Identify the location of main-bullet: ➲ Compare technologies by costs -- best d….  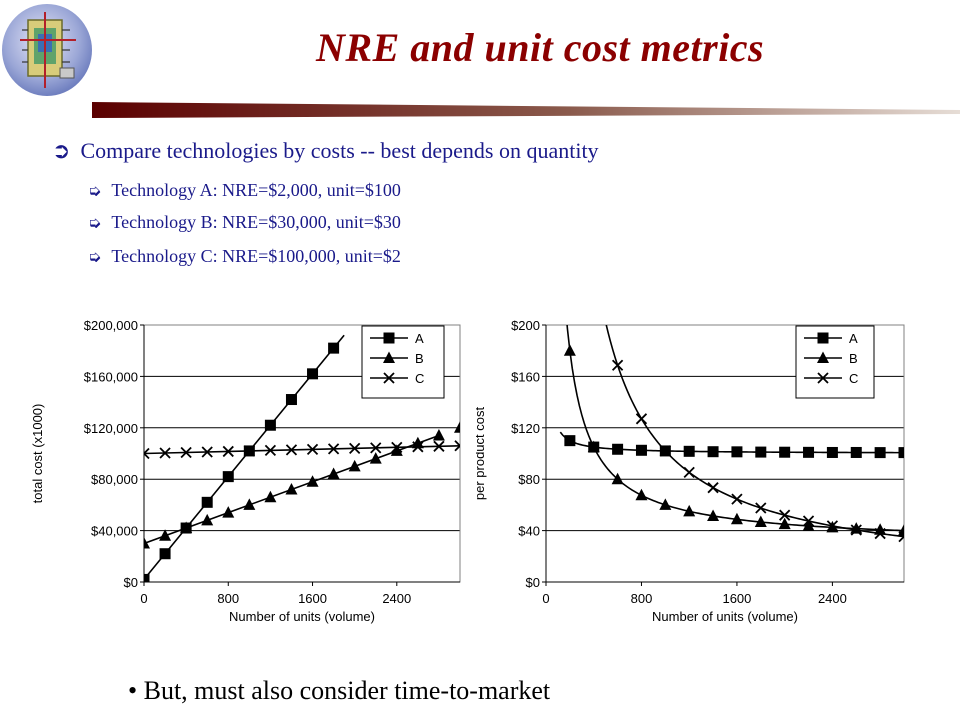
(325, 151).